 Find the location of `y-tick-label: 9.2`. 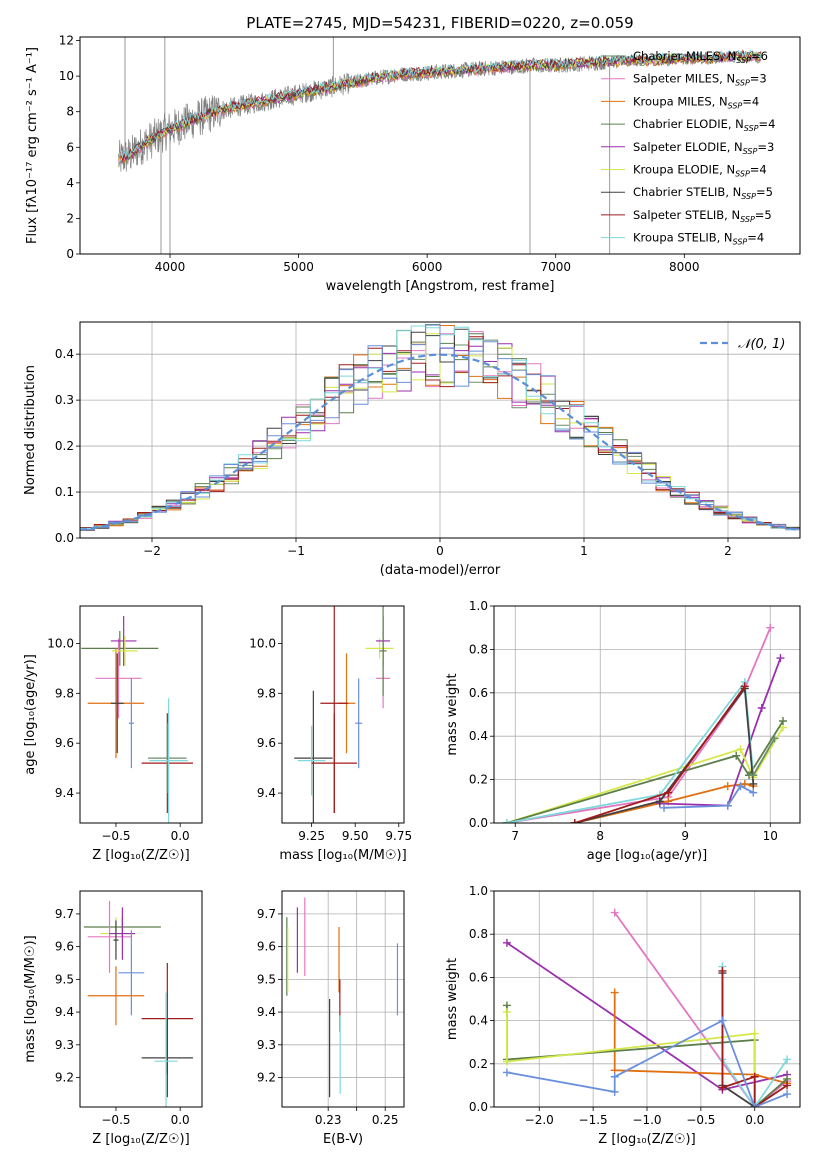

y-tick-label: 9.2 is located at coordinates (266, 1078).